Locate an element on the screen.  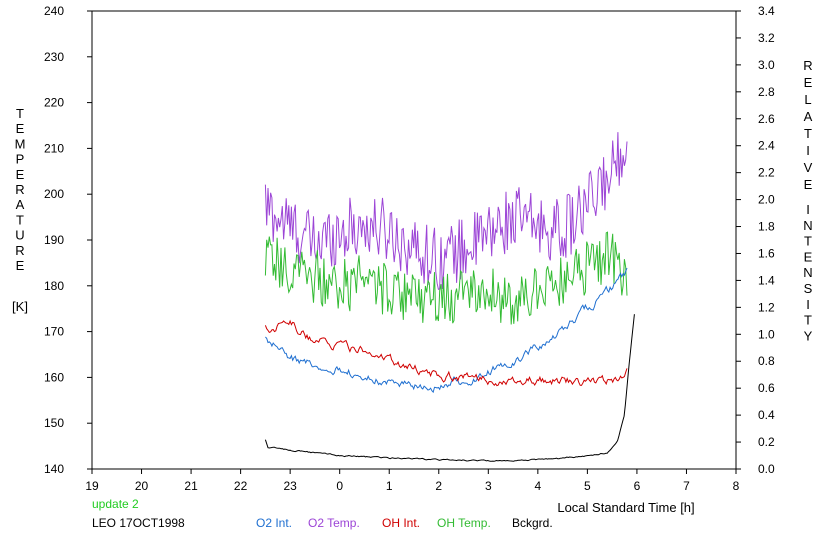
y-right-title-letter: R is located at coordinates (807, 65).